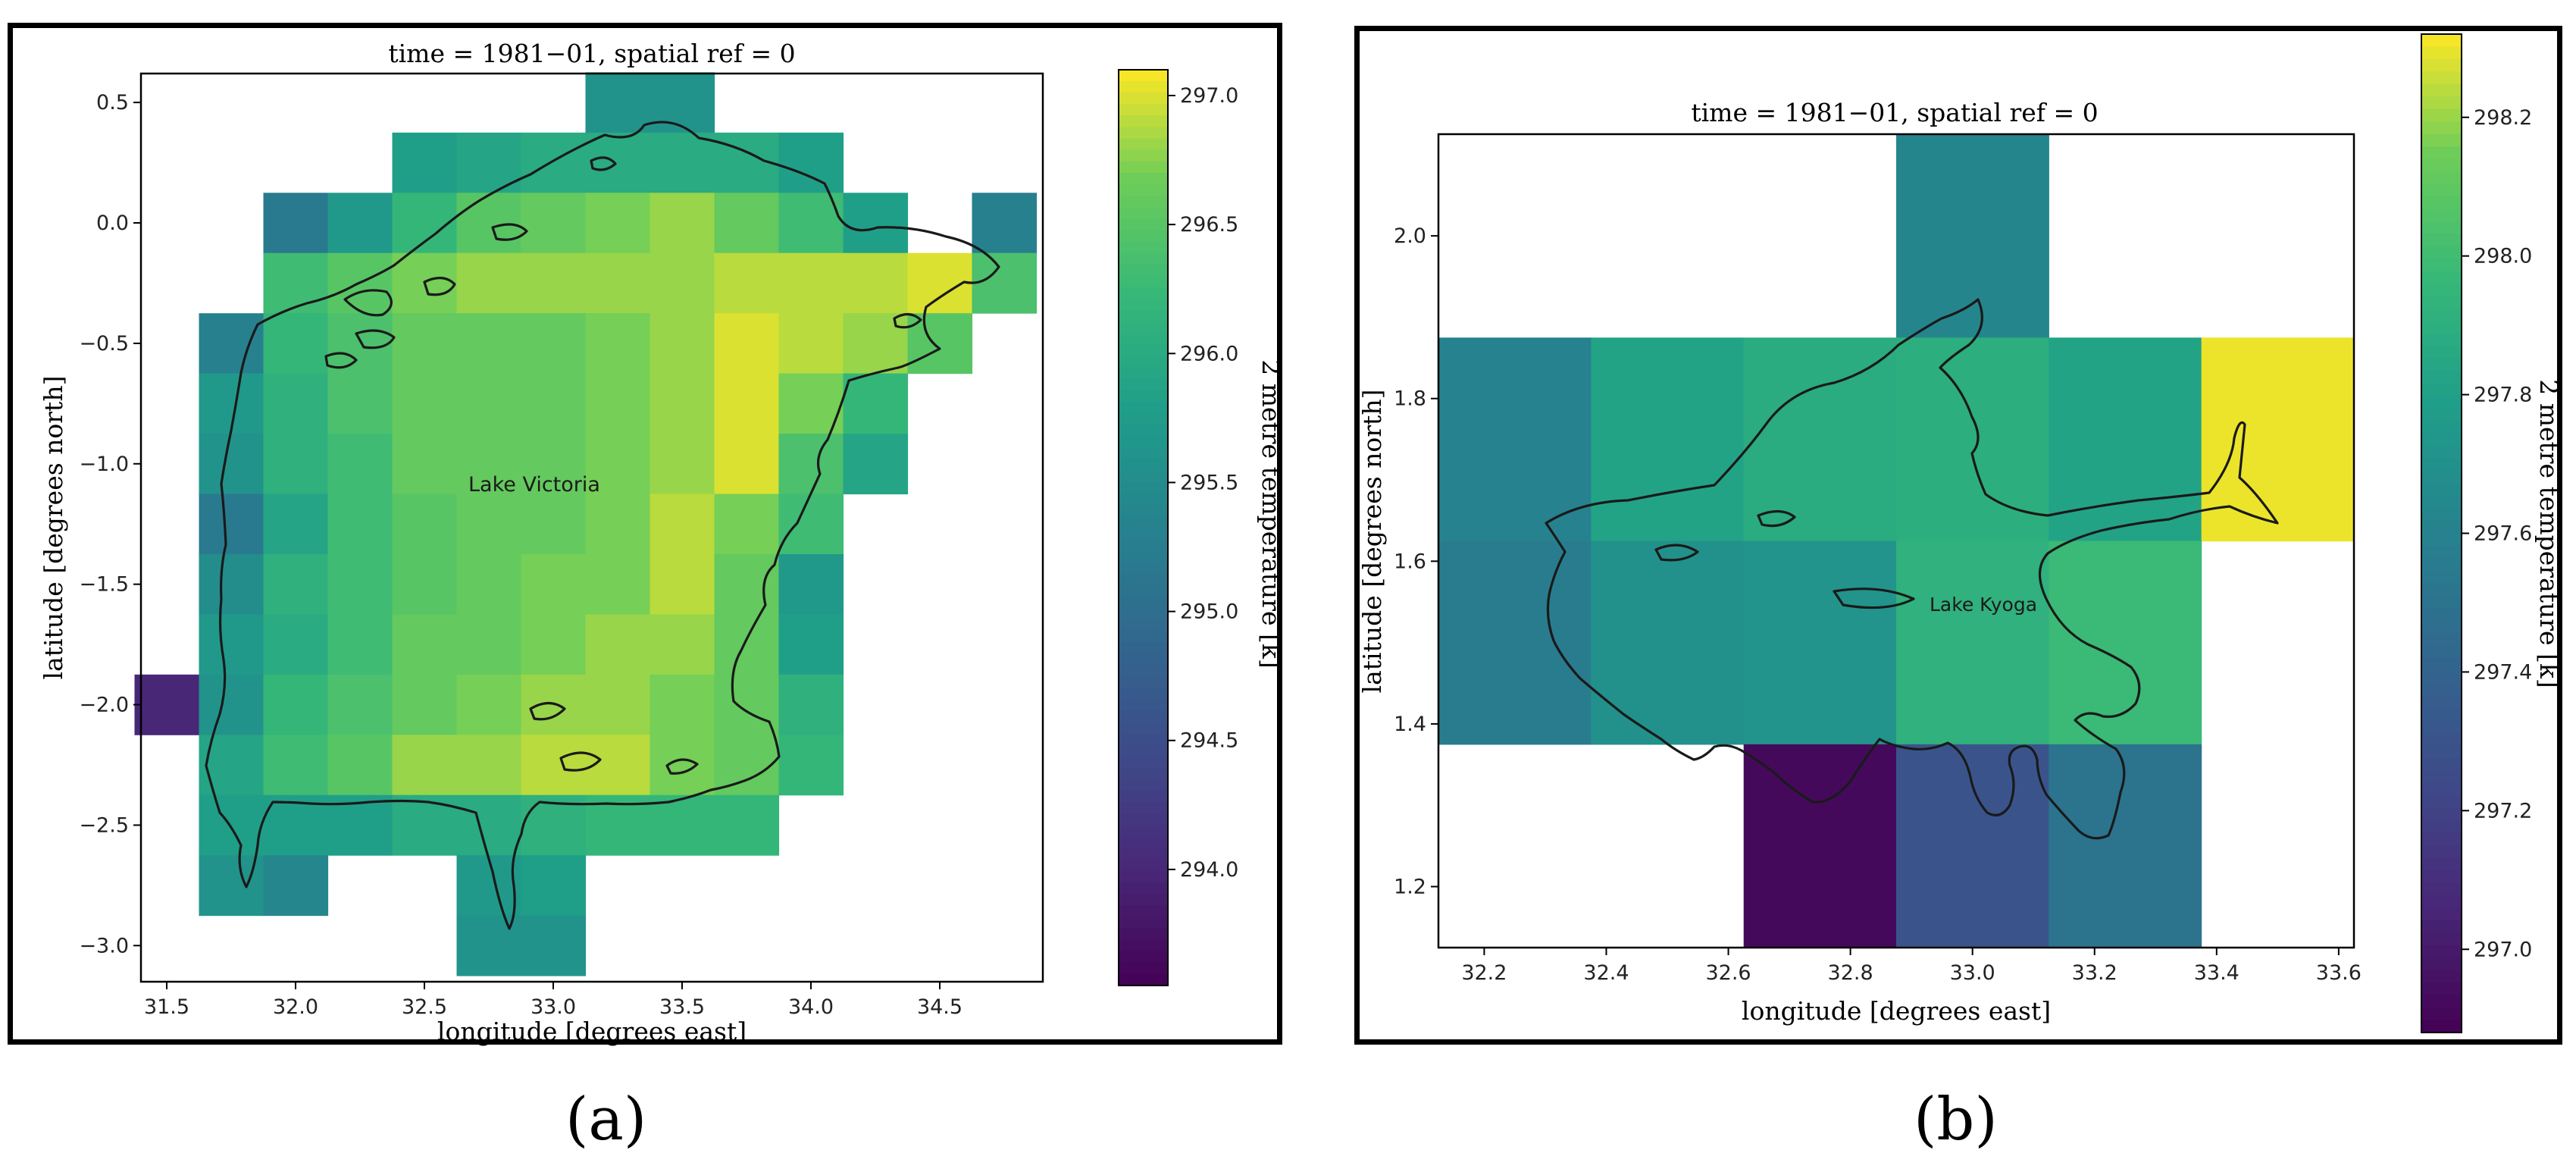 The width and height of the screenshot is (2576, 1172). What do you see at coordinates (2094, 973) in the screenshot?
I see `x-tick-label: 33.2` at bounding box center [2094, 973].